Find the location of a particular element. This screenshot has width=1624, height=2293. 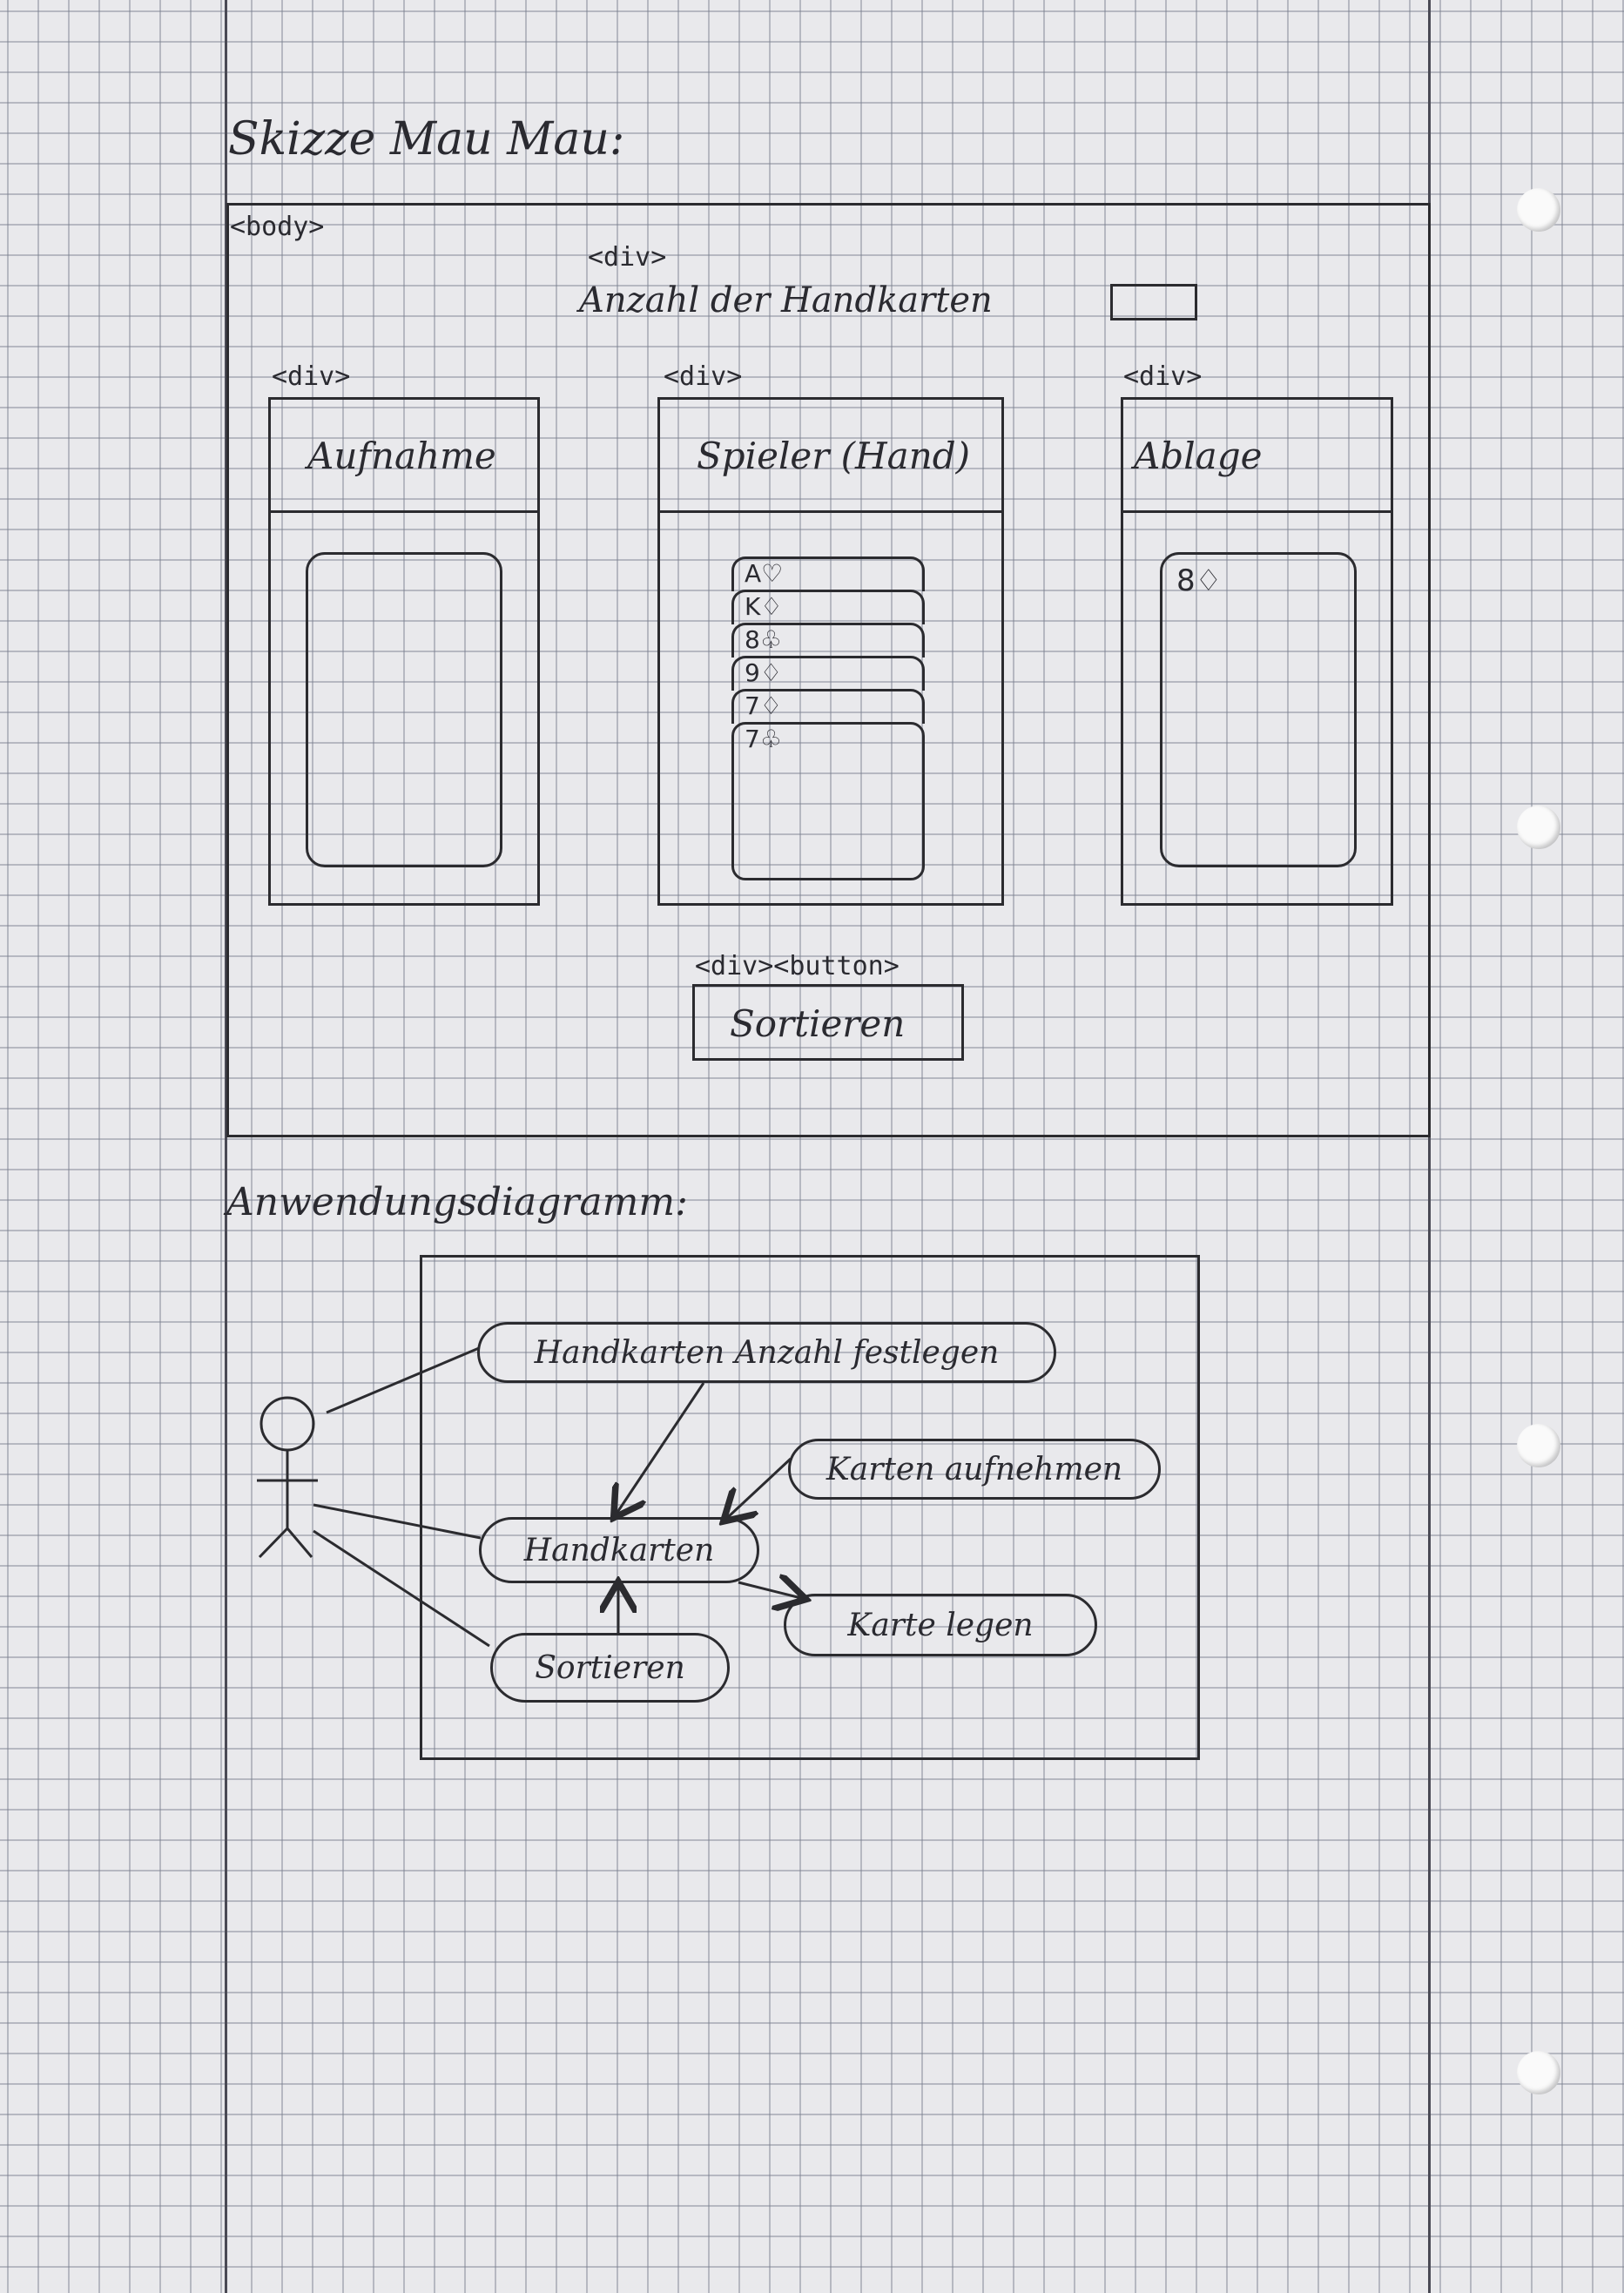

arrow-pickup-to-hand is located at coordinates (760, 1487).